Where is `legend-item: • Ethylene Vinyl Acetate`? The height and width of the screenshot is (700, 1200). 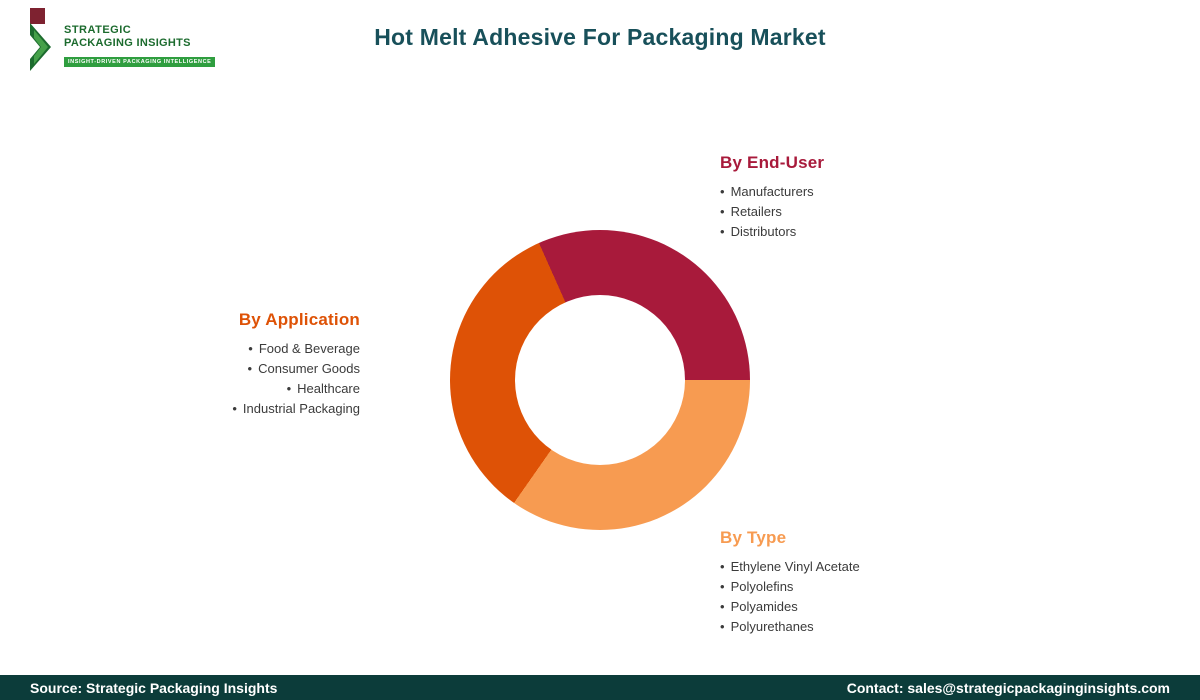
legend-item: • Ethylene Vinyl Acetate is located at coordinates (790, 567).